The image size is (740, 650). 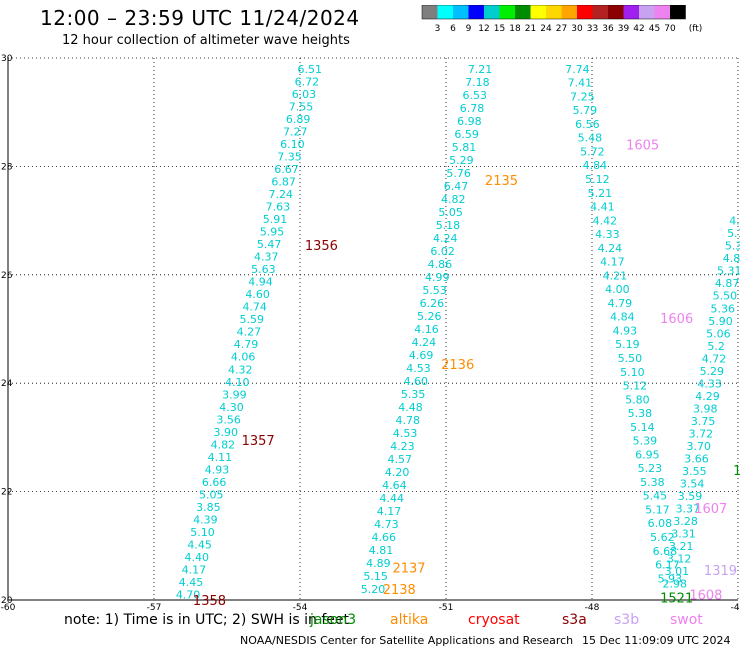 I want to click on chart-title: 12:00 – 23:59 UTC 11/24/2024, so click(x=200, y=18).